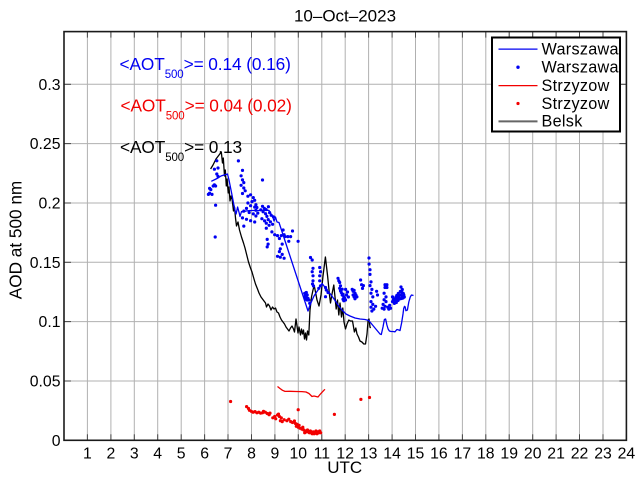  I want to click on svg-text: 4, so click(157, 454).